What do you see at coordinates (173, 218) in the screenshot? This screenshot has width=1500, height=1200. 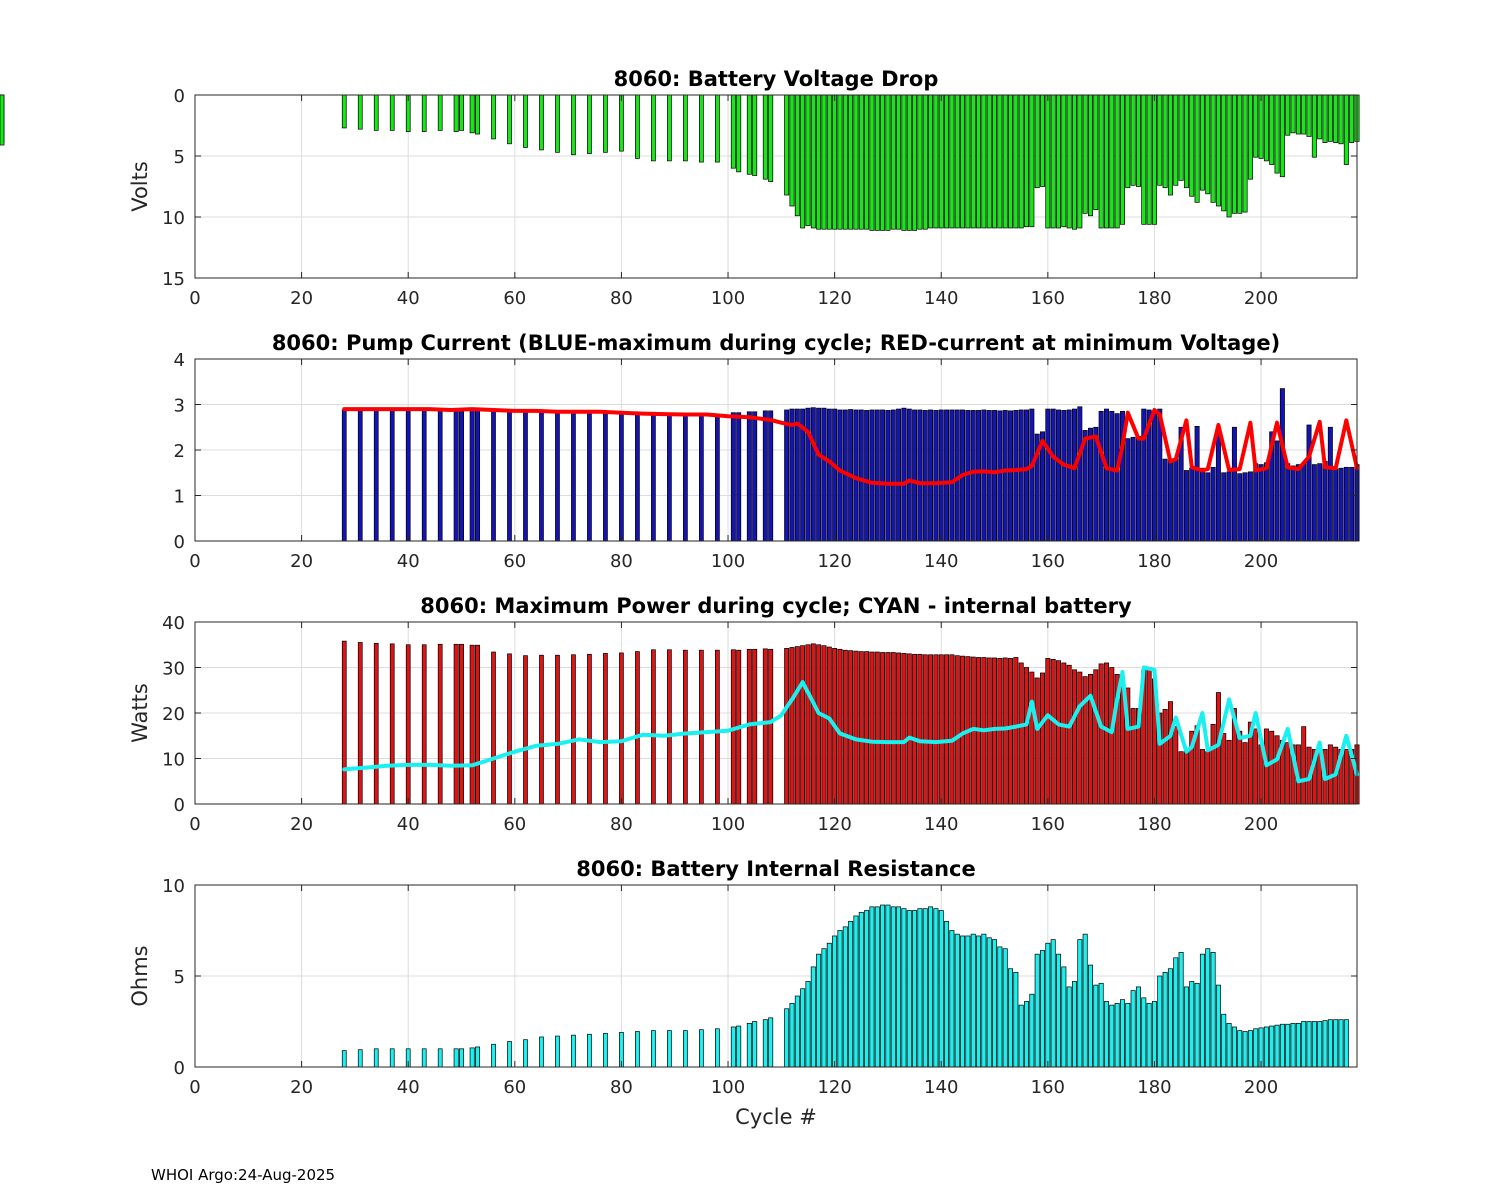 I see `y-tick-label: 10` at bounding box center [173, 218].